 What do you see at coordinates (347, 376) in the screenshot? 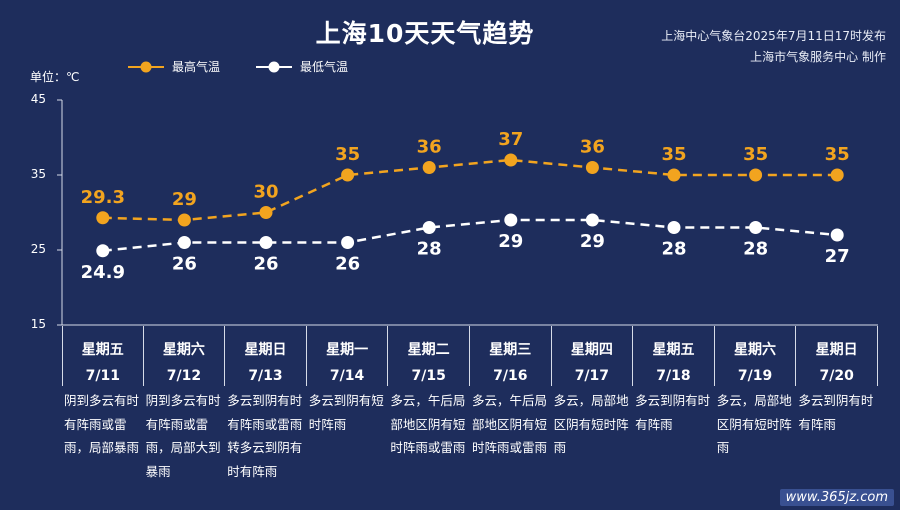
I see `date-label: 7/14` at bounding box center [347, 376].